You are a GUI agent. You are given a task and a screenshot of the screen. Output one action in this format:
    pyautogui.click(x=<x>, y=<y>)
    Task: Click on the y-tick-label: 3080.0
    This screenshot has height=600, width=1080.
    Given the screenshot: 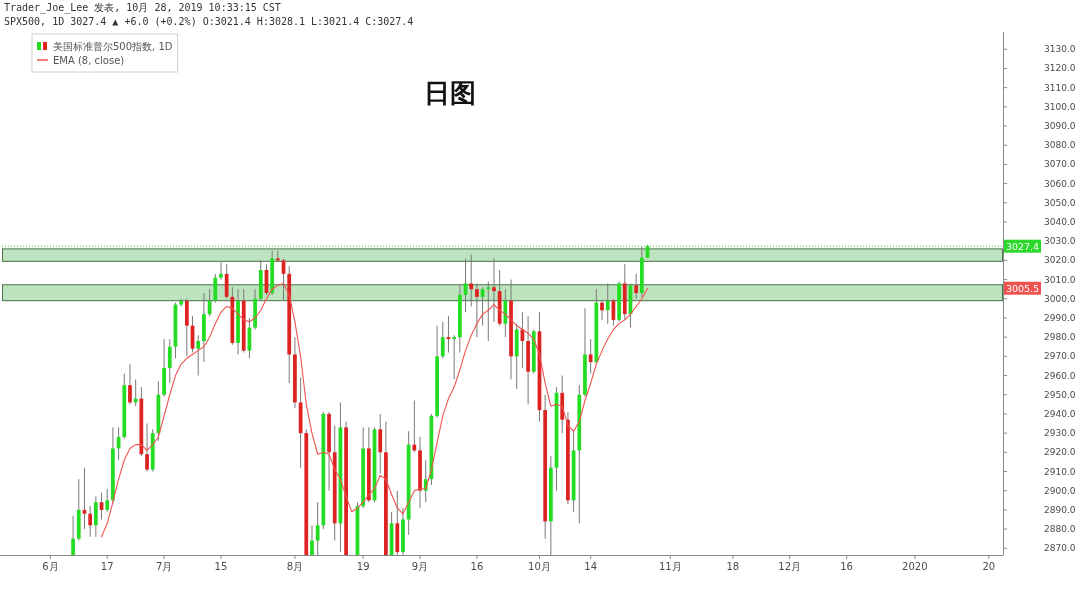 What is the action you would take?
    pyautogui.click(x=1060, y=145)
    